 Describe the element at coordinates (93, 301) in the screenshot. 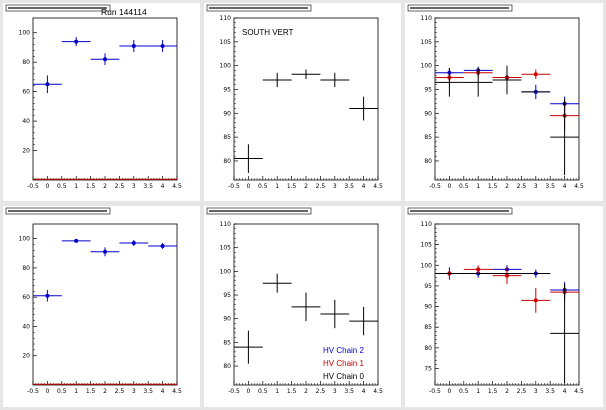

I see `plot-svg: -0.5 0 0.5 1 1.5 2 2.5 3 3.5 4 4.5 20 40 60 80 100` at that location.